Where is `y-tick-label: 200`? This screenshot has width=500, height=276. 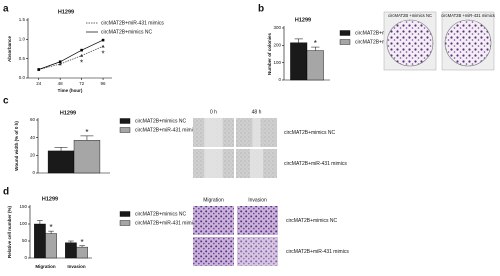
y-tick-label: 200 is located at coordinates (277, 45).